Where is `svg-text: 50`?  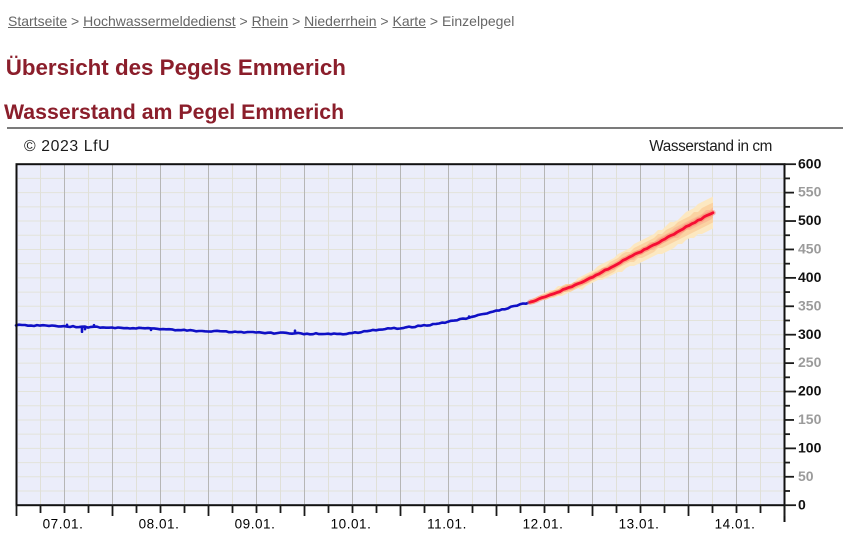
svg-text: 50 is located at coordinates (806, 476).